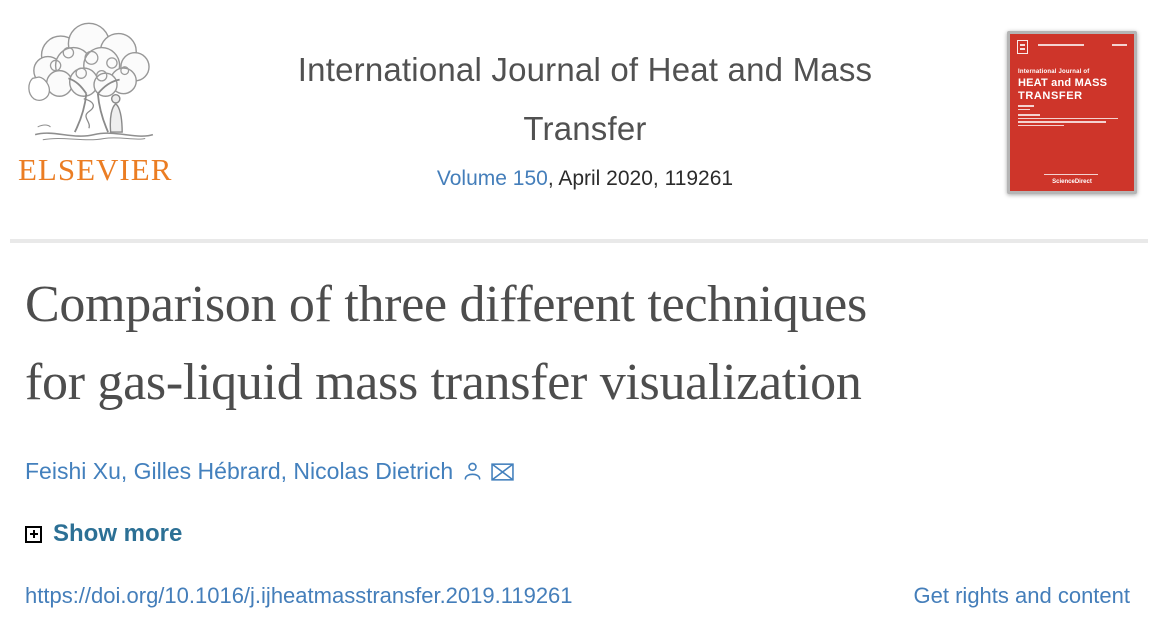 The height and width of the screenshot is (634, 1158). I want to click on volume-link: Volume 150, so click(492, 178).